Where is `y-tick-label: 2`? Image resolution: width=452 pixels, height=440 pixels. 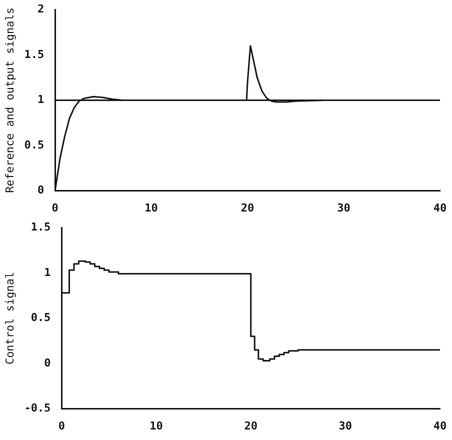 y-tick-label: 2 is located at coordinates (40, 9).